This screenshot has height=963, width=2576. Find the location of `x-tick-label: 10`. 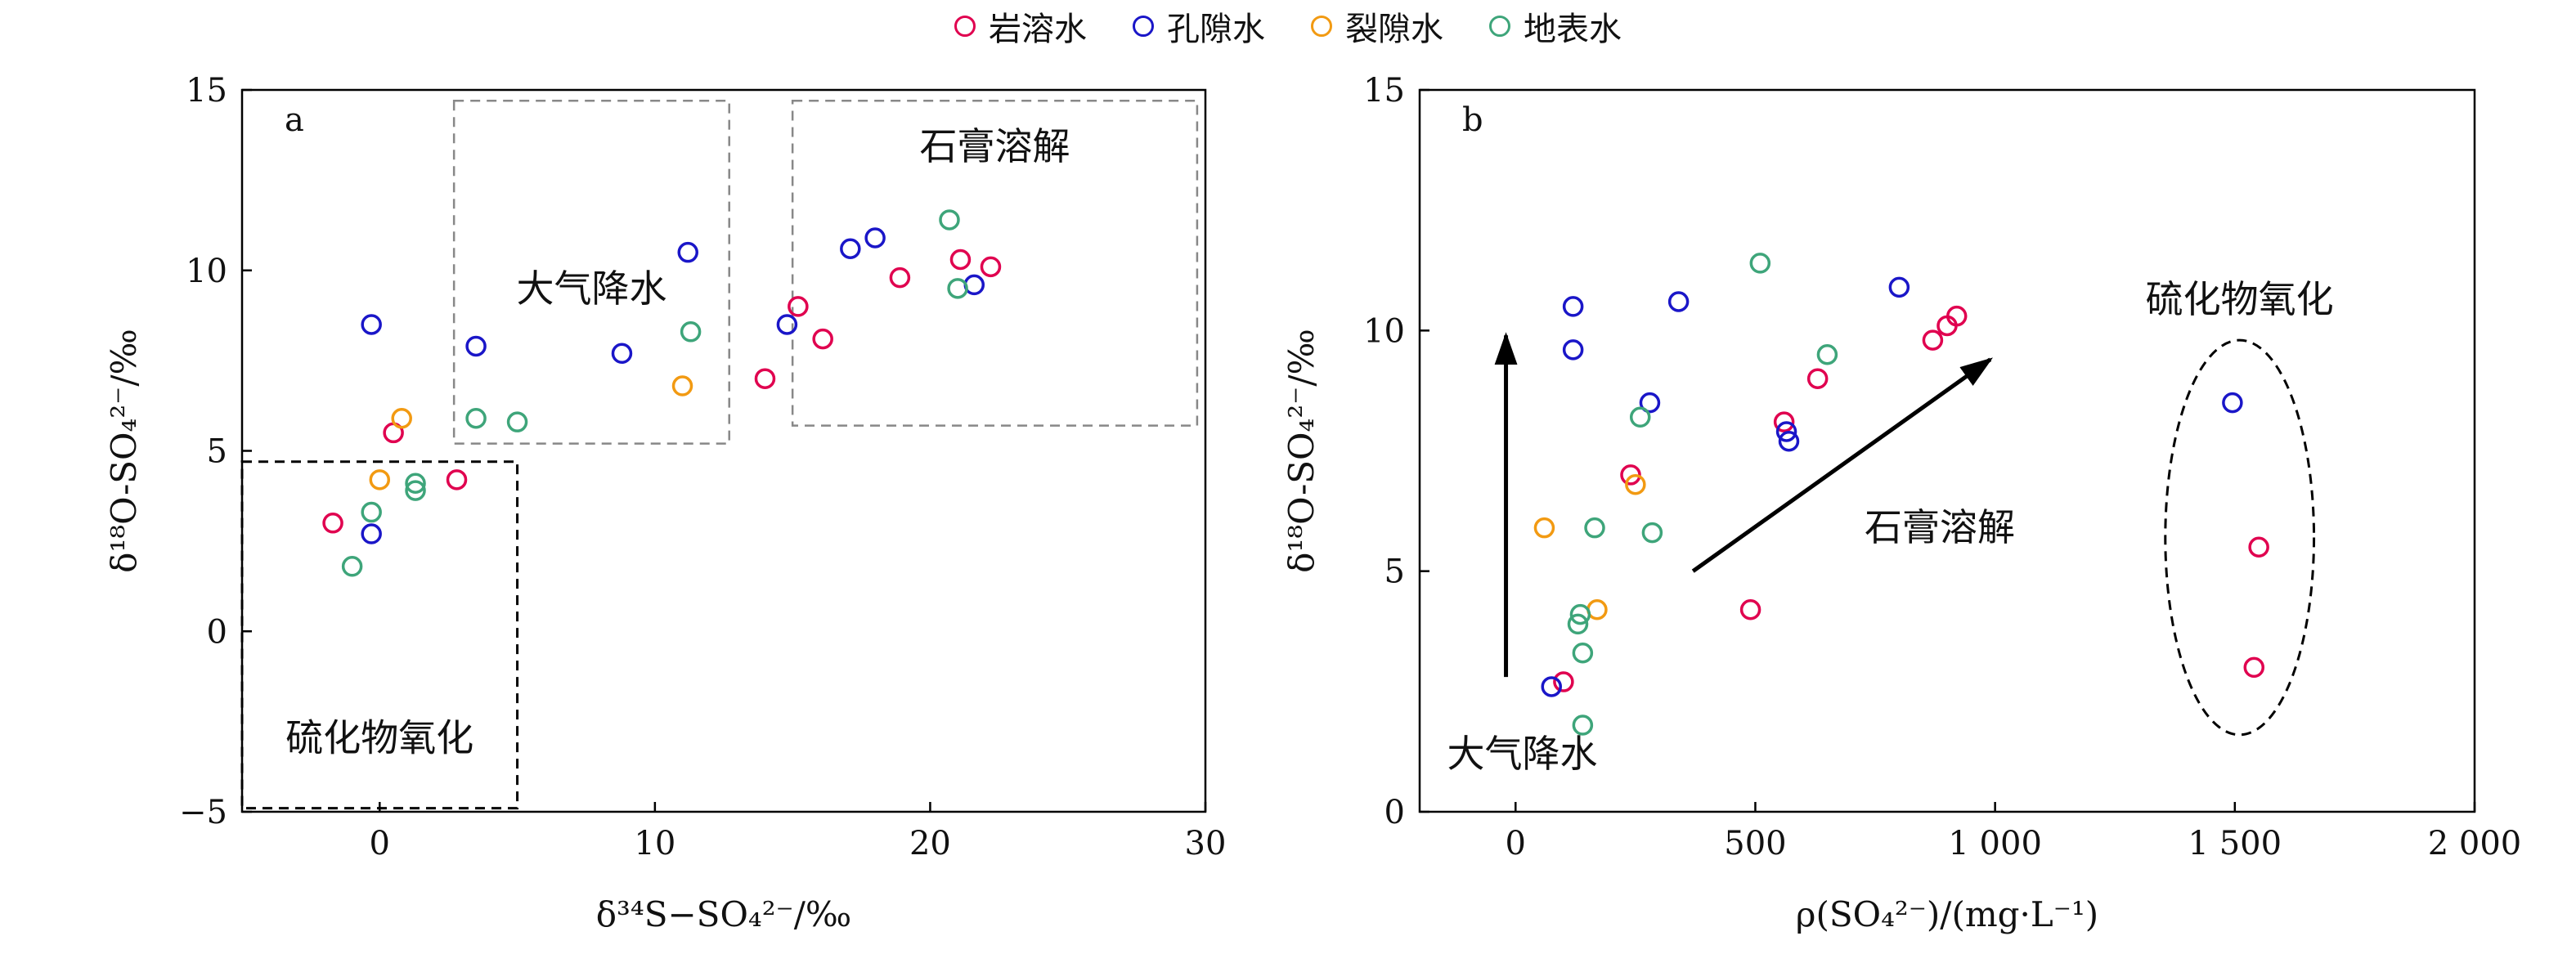

x-tick-label: 10 is located at coordinates (654, 844).